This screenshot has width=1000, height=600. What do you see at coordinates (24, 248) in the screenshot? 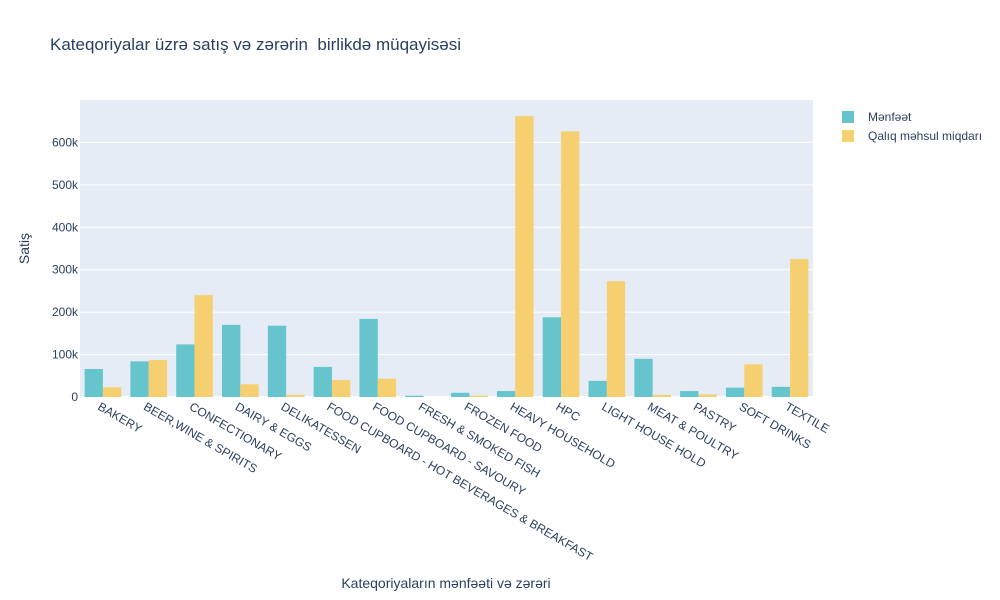
I see `y-axis-title: Satiş` at bounding box center [24, 248].